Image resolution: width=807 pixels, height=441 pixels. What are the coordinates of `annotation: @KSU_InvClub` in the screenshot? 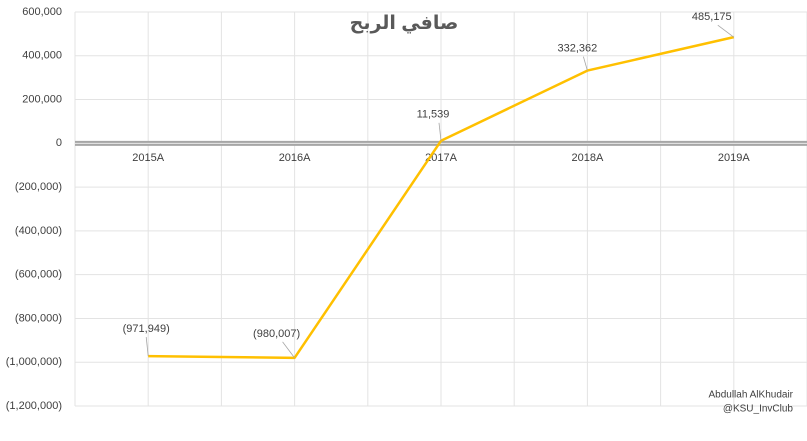 It's located at (758, 409).